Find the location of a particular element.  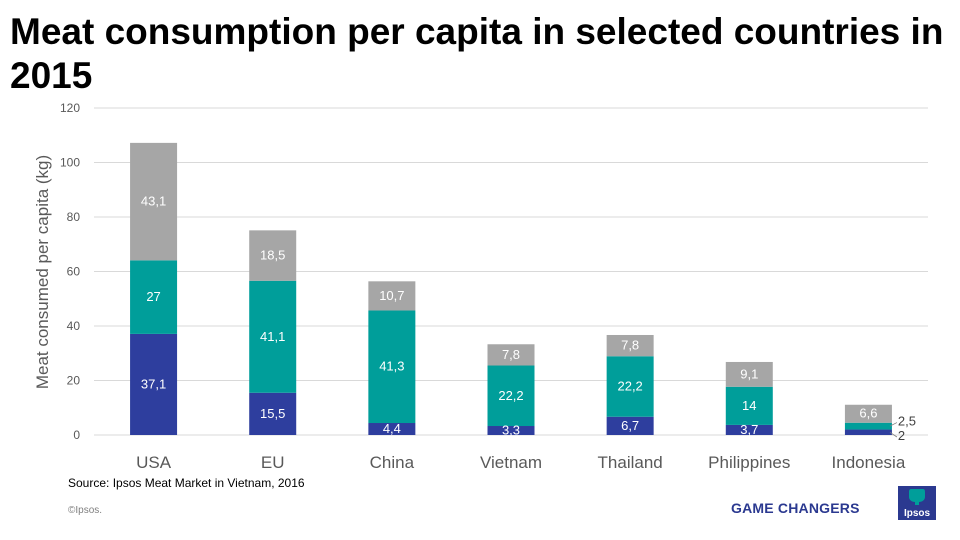

data-label: 2 is located at coordinates (901, 435).